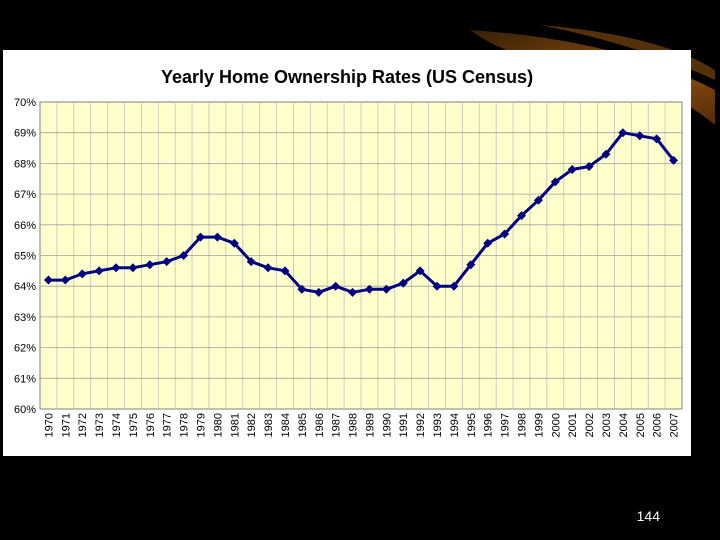 The width and height of the screenshot is (720, 540). What do you see at coordinates (252, 425) in the screenshot?
I see `x-tick-label: 1982` at bounding box center [252, 425].